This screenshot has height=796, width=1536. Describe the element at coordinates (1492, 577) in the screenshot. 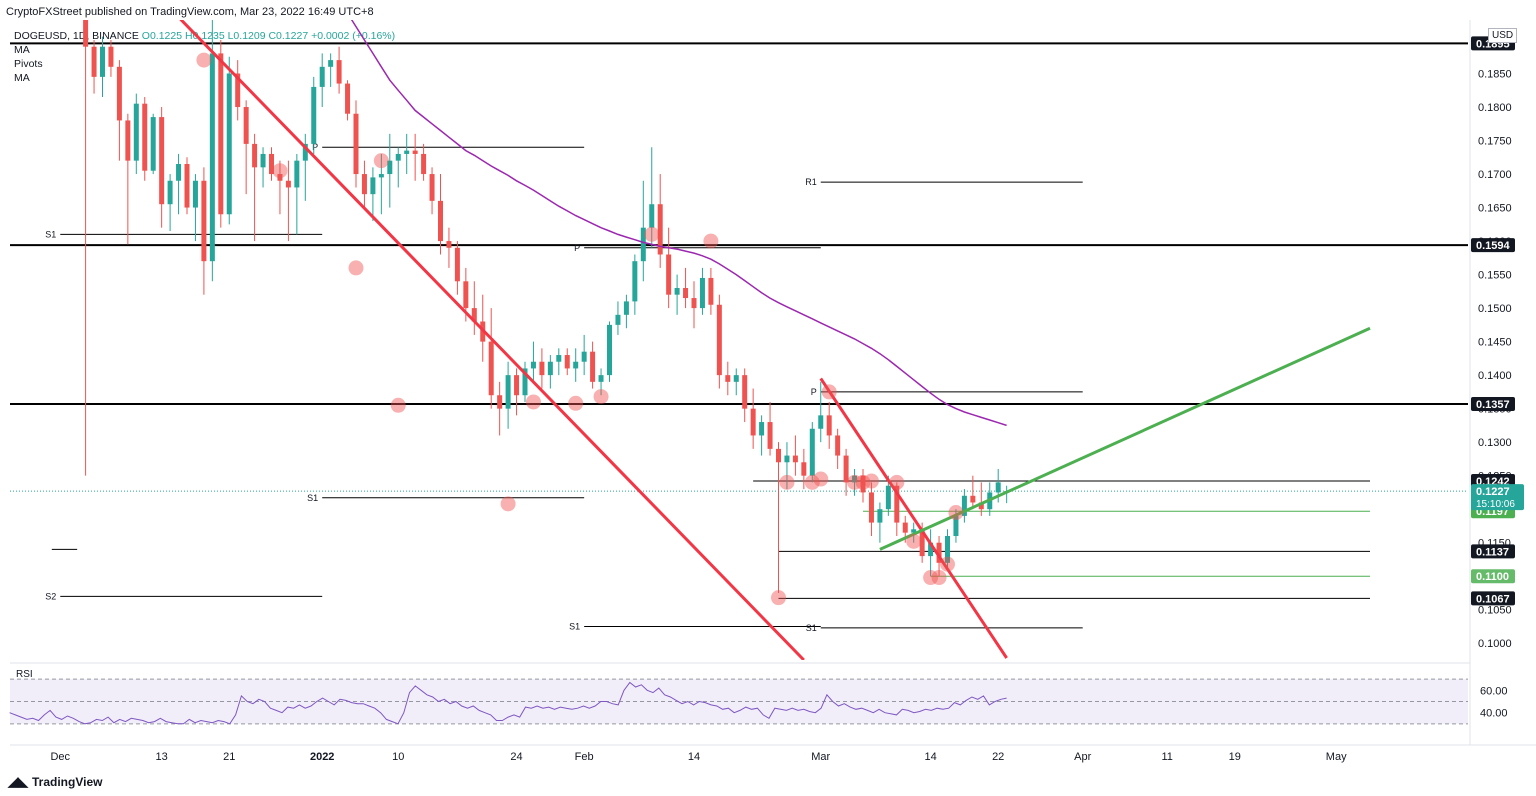

I see `price-tag-label: 0.1100` at that location.